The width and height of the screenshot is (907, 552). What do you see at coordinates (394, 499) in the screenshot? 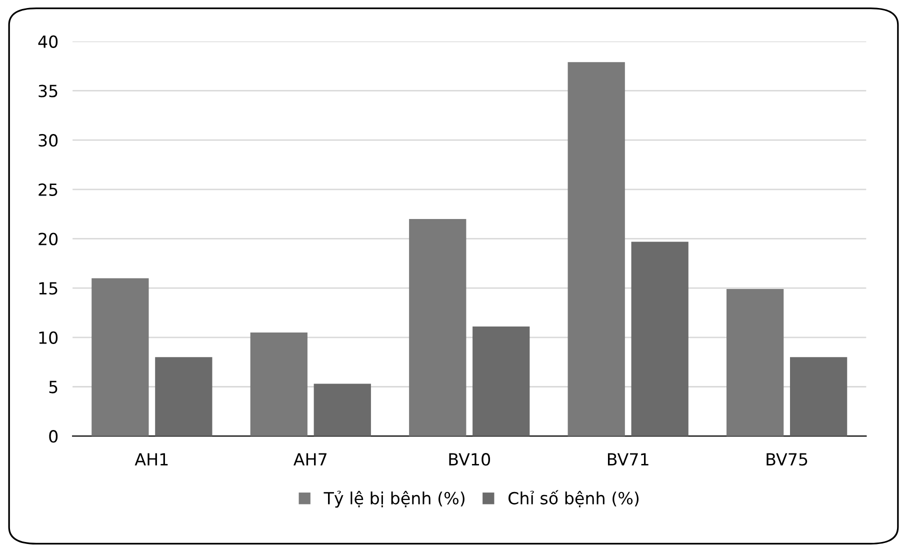
I see `legend-label: Tỷ lệ bị bệnh (%)` at bounding box center [394, 499].